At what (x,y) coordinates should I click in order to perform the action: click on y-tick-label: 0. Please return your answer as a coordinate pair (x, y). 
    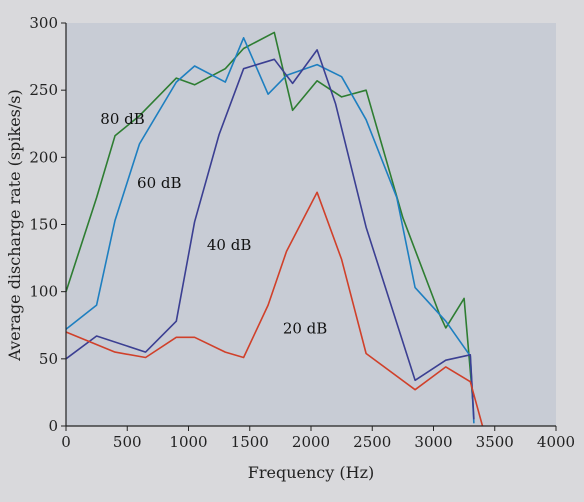
    Looking at the image, I should click on (53, 426).